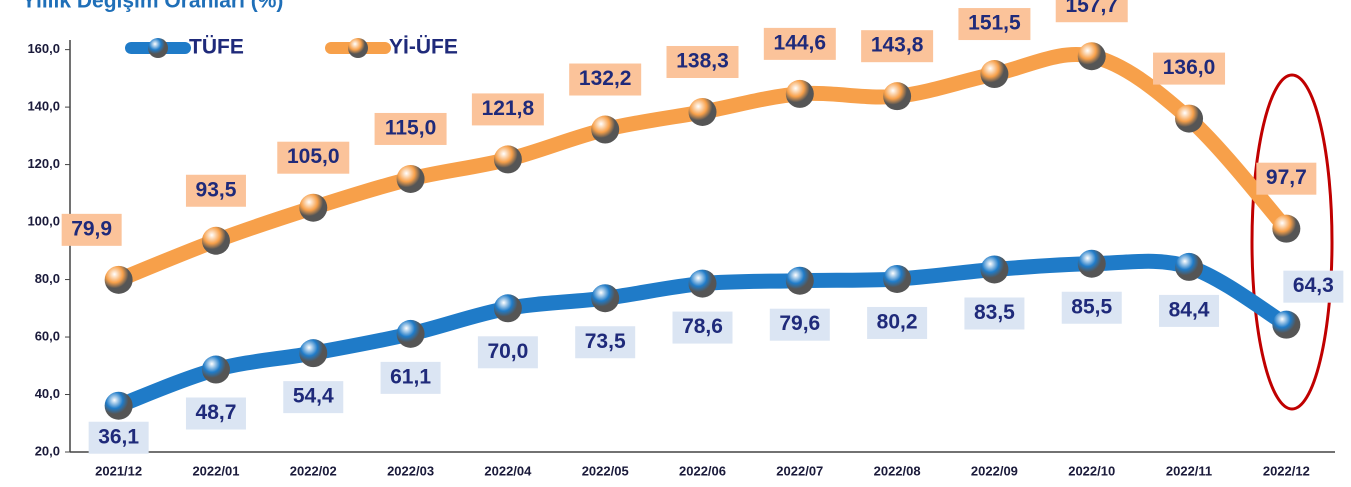  I want to click on value-label: 151,5, so click(994, 23).